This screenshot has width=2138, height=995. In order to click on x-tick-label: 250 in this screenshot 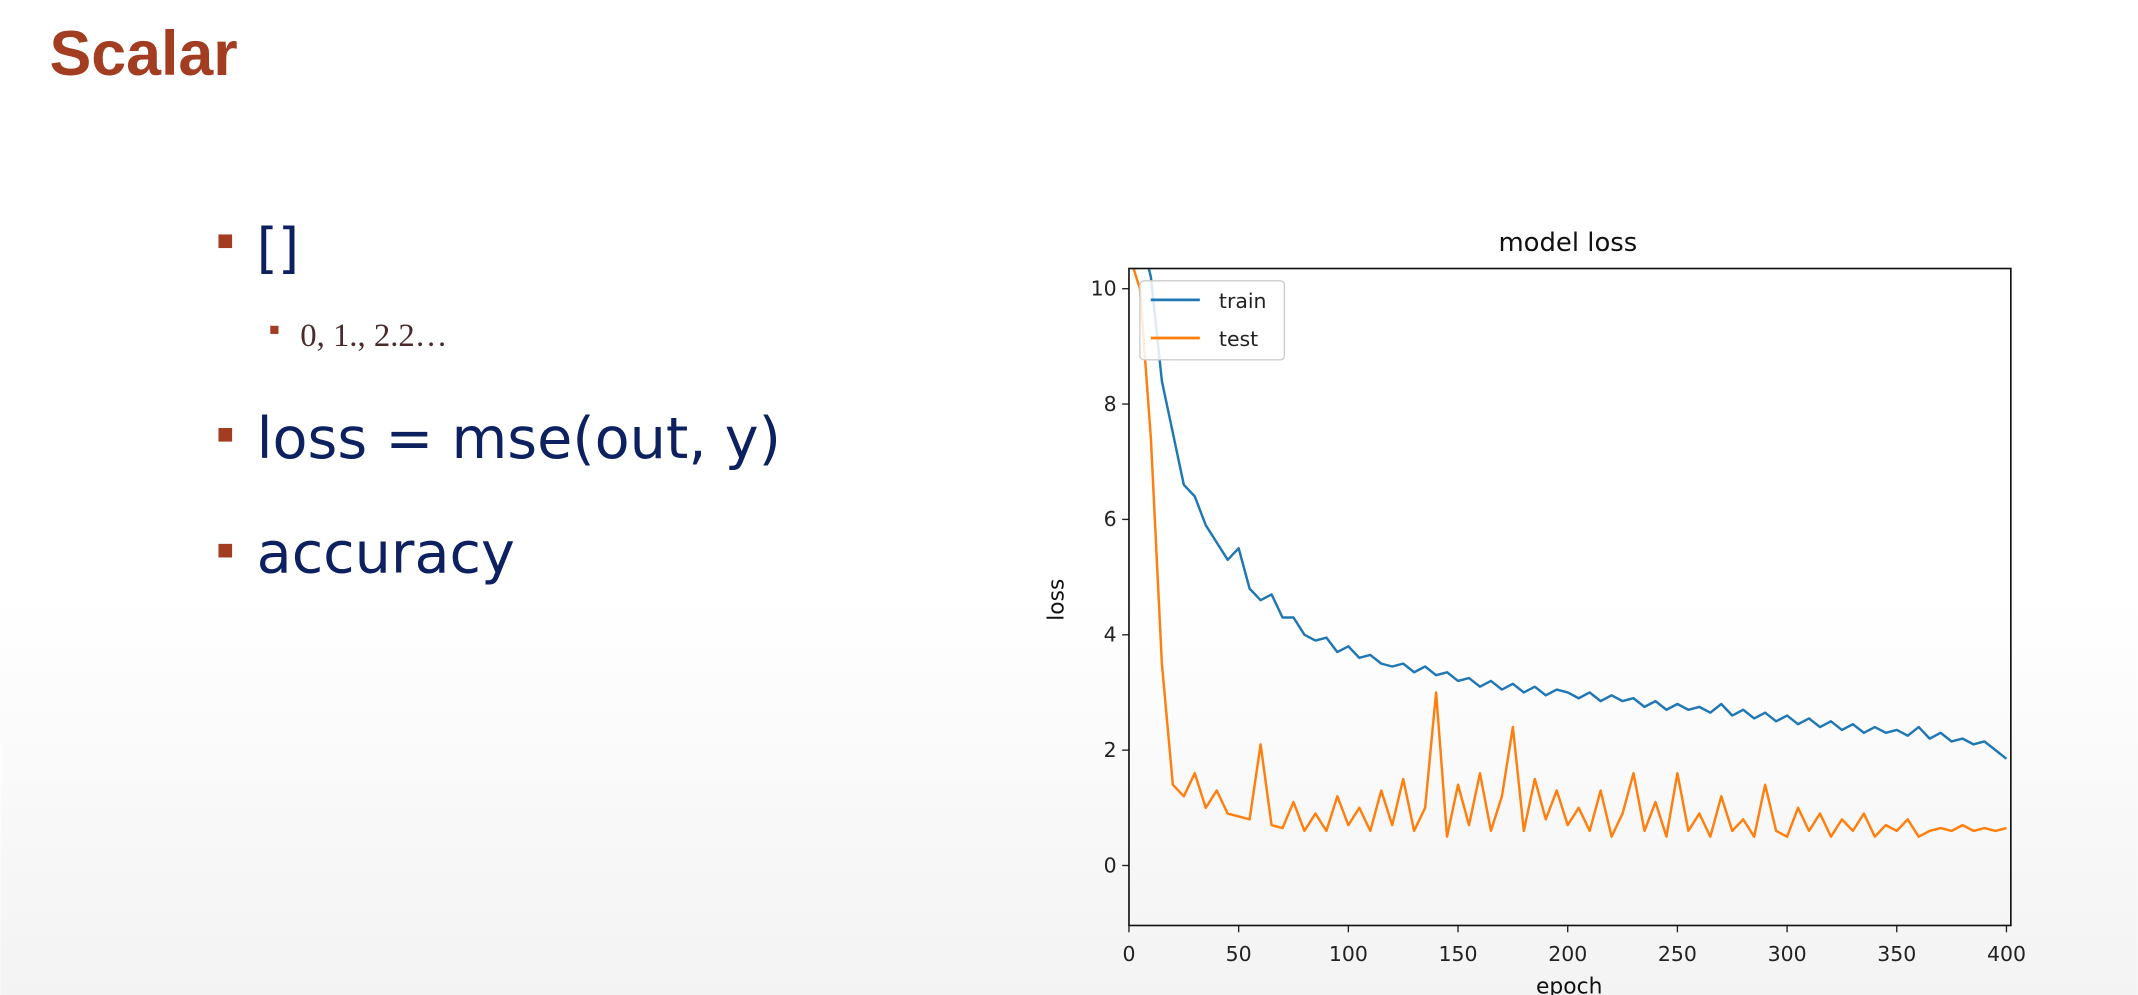, I will do `click(1677, 954)`.